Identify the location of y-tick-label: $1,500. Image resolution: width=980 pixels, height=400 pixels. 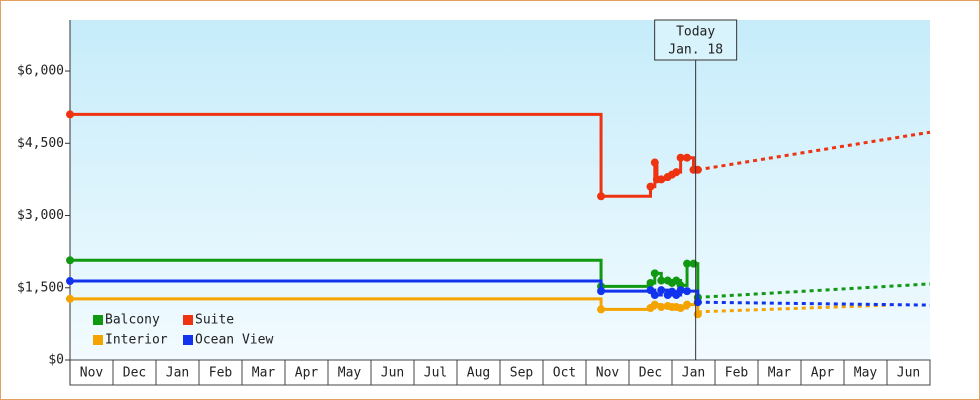
(40, 287).